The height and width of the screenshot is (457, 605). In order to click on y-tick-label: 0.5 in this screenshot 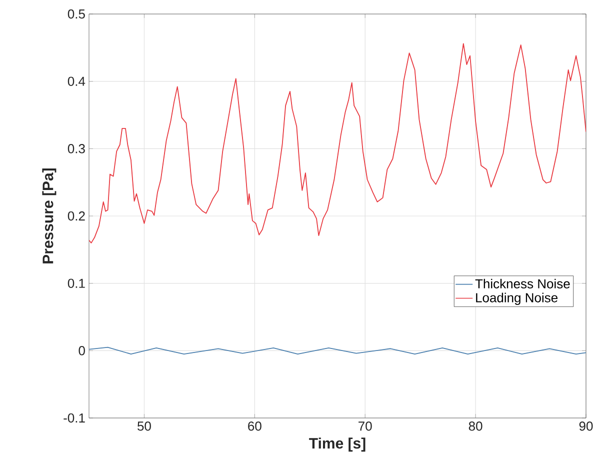, I will do `click(76, 14)`.